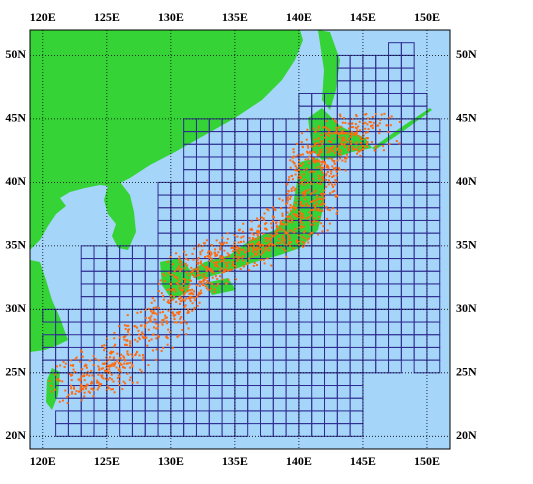  What do you see at coordinates (466, 245) in the screenshot?
I see `lat-label-right: 35N` at bounding box center [466, 245].